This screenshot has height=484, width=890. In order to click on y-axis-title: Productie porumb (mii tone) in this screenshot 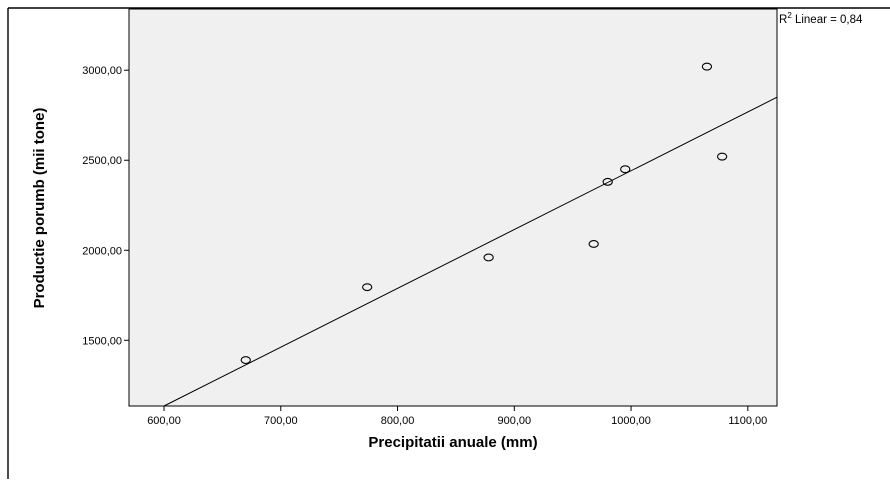, I will do `click(39, 208)`.